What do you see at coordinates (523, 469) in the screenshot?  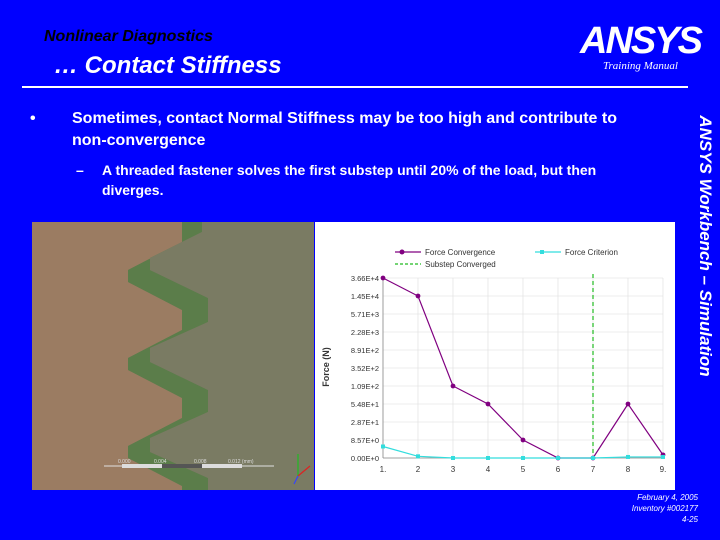 I see `x-tick-label: 5` at bounding box center [523, 469].